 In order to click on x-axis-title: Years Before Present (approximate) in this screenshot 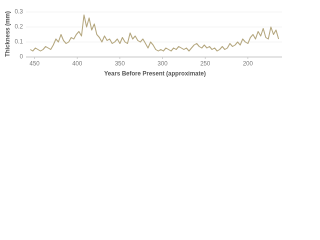, I will do `click(155, 75)`.